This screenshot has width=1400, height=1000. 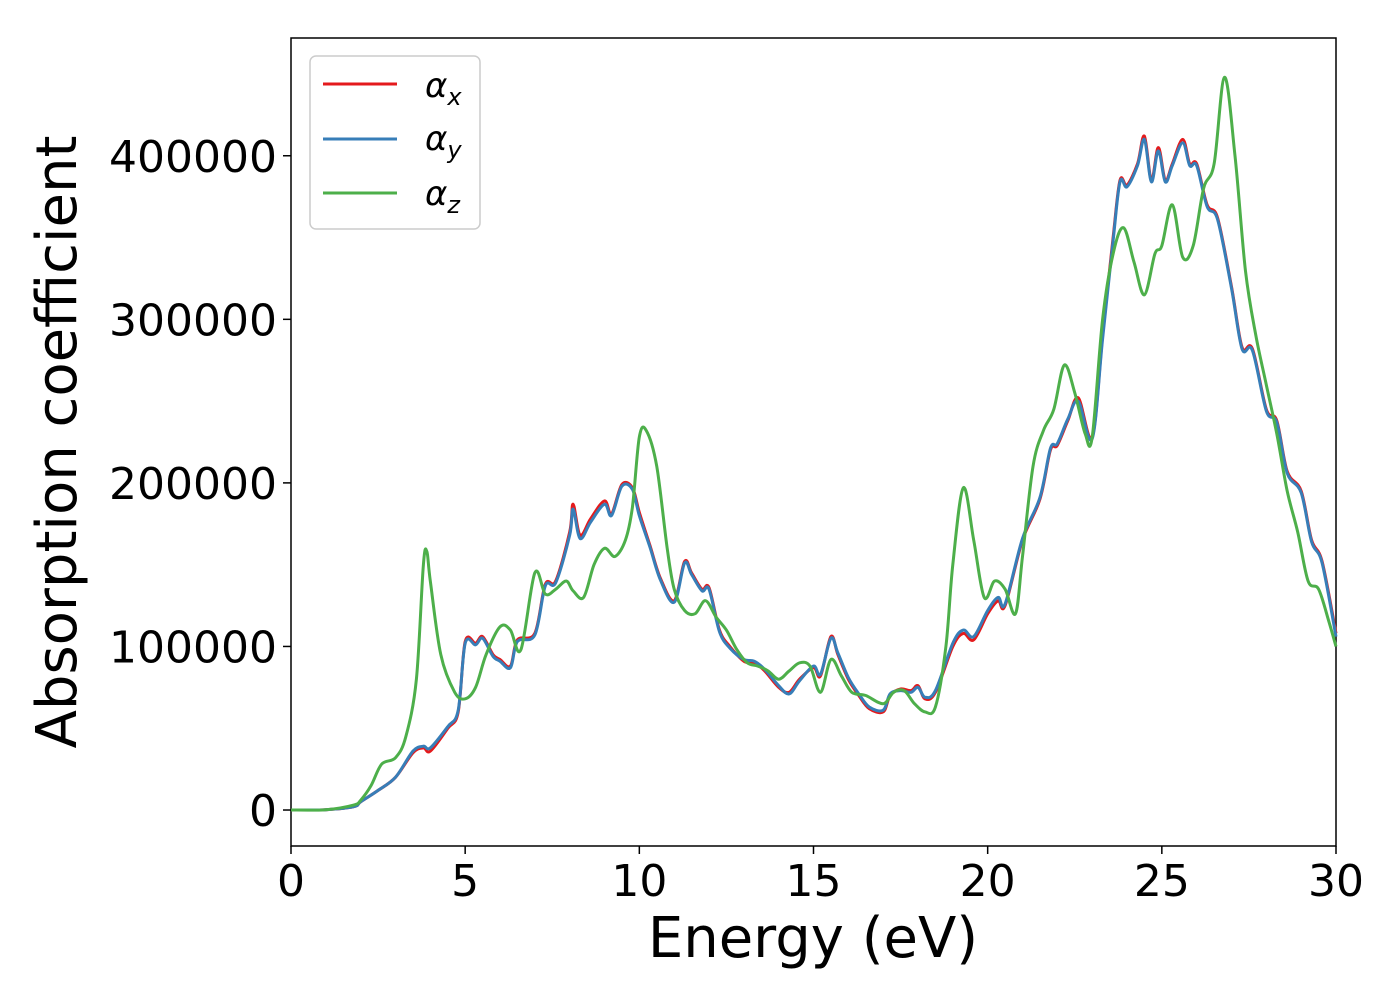 What do you see at coordinates (193, 157) in the screenshot?
I see `y-tick-label: 400000` at bounding box center [193, 157].